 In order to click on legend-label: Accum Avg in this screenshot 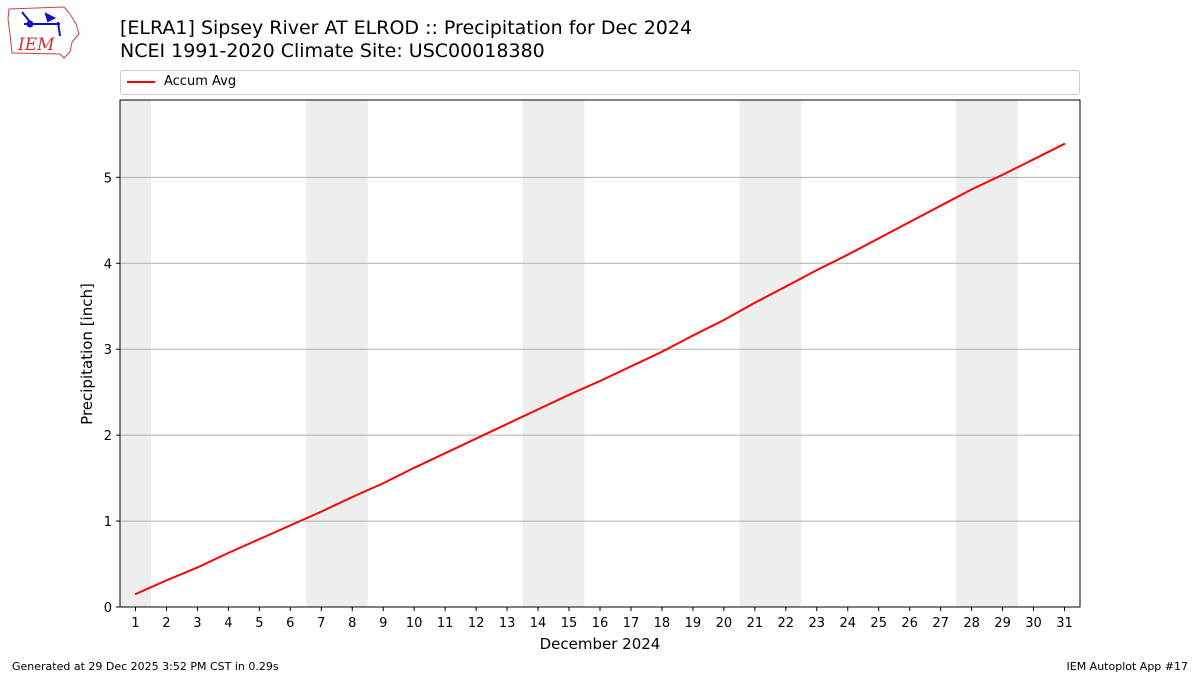, I will do `click(200, 81)`.